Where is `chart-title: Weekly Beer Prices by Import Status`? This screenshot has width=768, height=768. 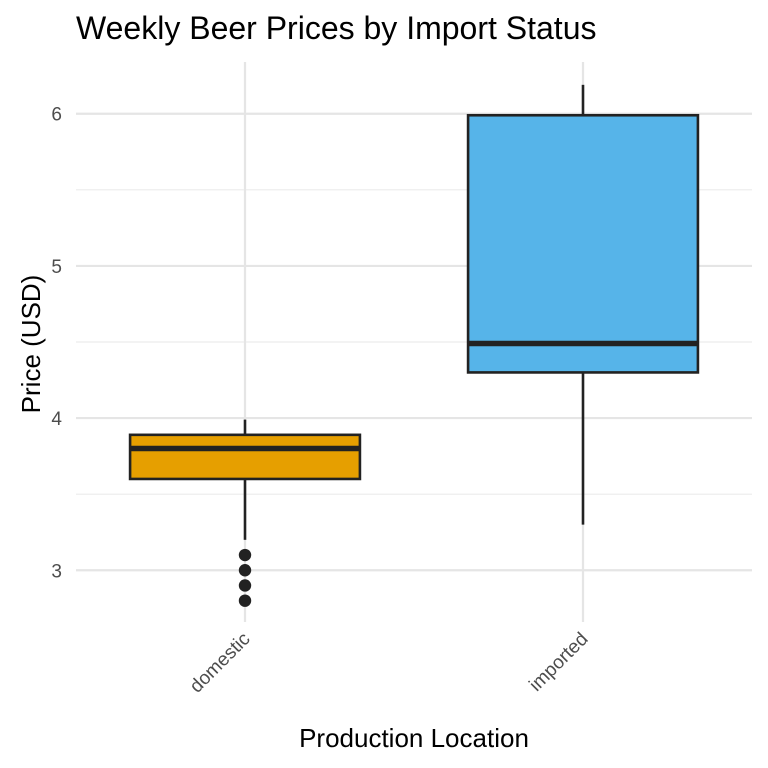
chart-title: Weekly Beer Prices by Import Status is located at coordinates (336, 28).